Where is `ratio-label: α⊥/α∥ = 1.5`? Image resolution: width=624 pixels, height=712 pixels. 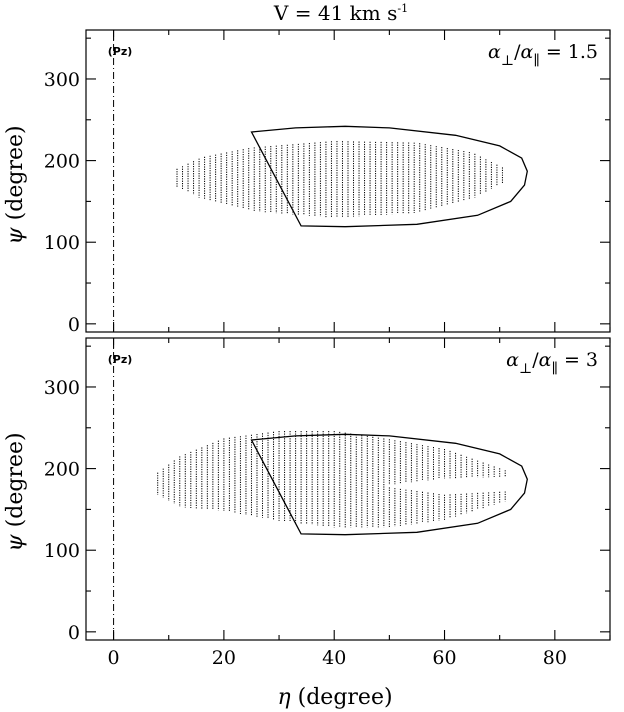
ratio-label: α⊥/α∥ = 1.5 is located at coordinates (543, 55).